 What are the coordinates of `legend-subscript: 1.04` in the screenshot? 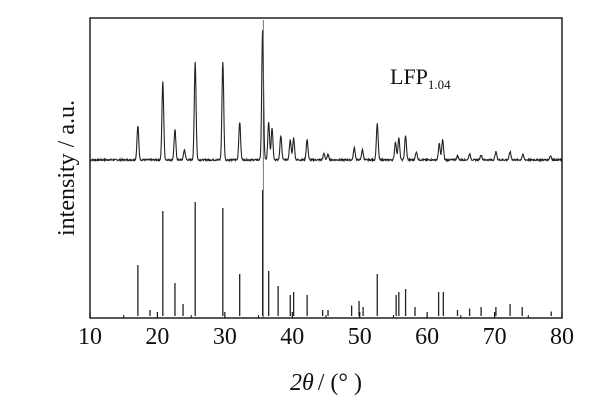 It's located at (439, 84).